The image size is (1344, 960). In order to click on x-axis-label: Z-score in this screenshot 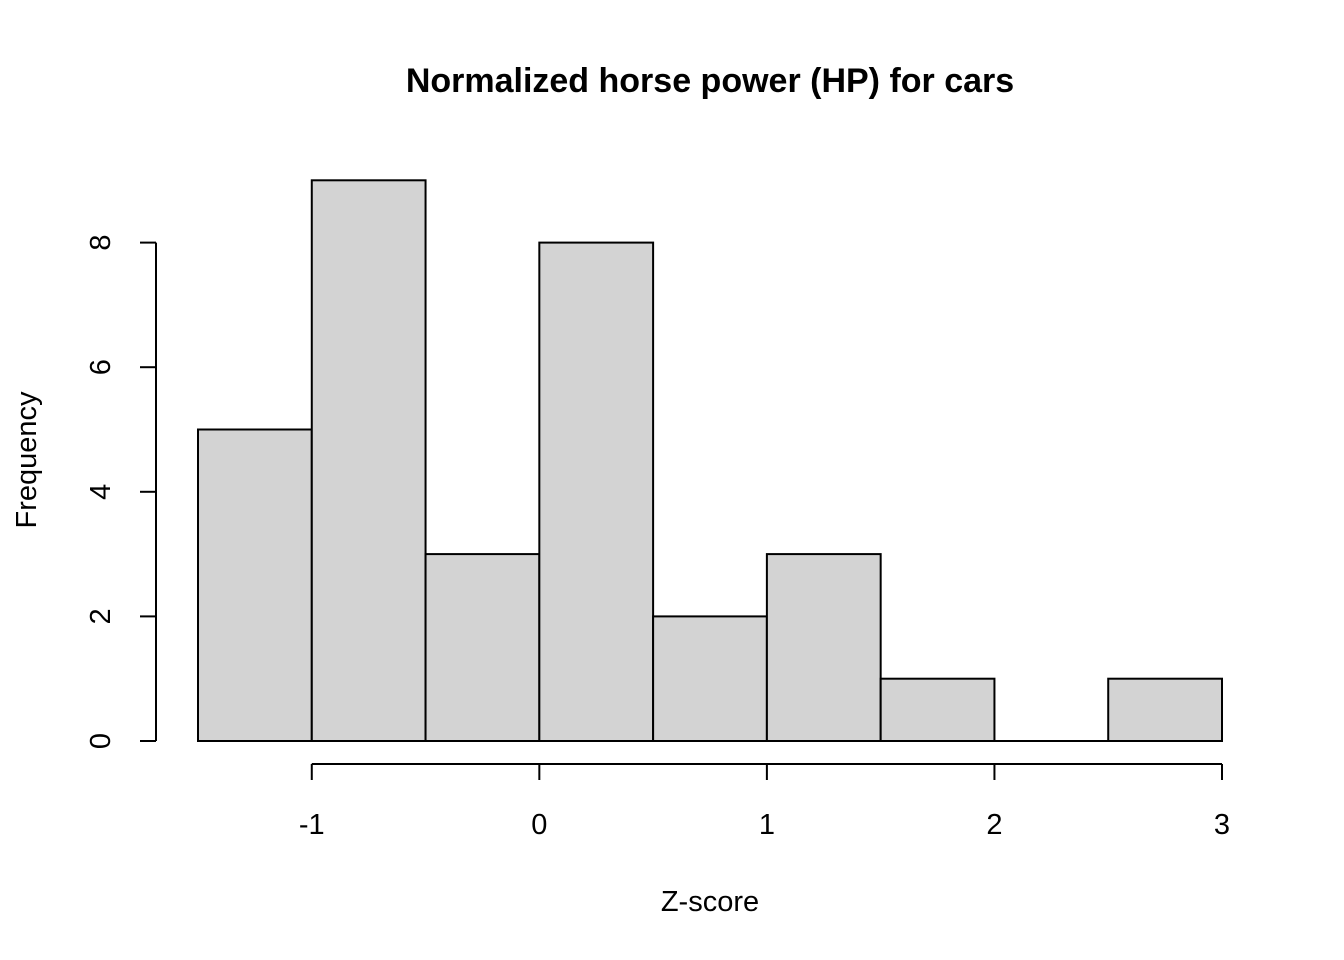, I will do `click(710, 902)`.